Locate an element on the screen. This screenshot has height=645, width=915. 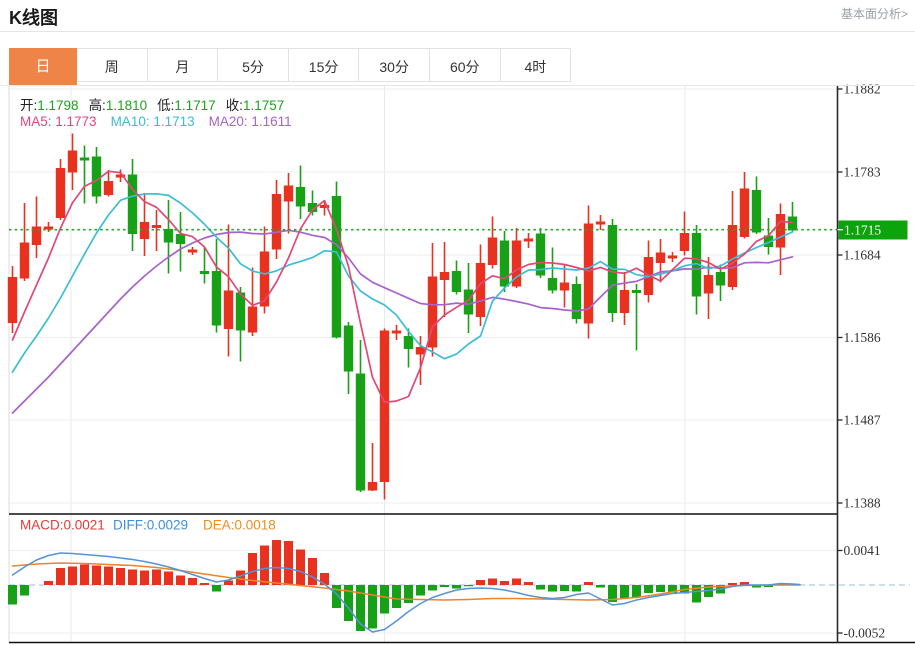
svg-text: -0.0052 is located at coordinates (865, 633).